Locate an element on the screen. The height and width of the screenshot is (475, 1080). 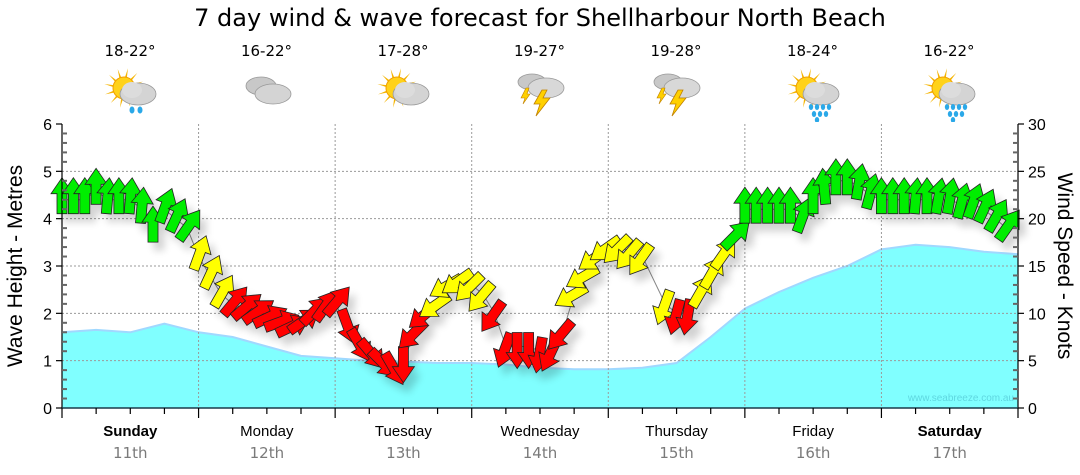
day-label: Thursday is located at coordinates (676, 431).